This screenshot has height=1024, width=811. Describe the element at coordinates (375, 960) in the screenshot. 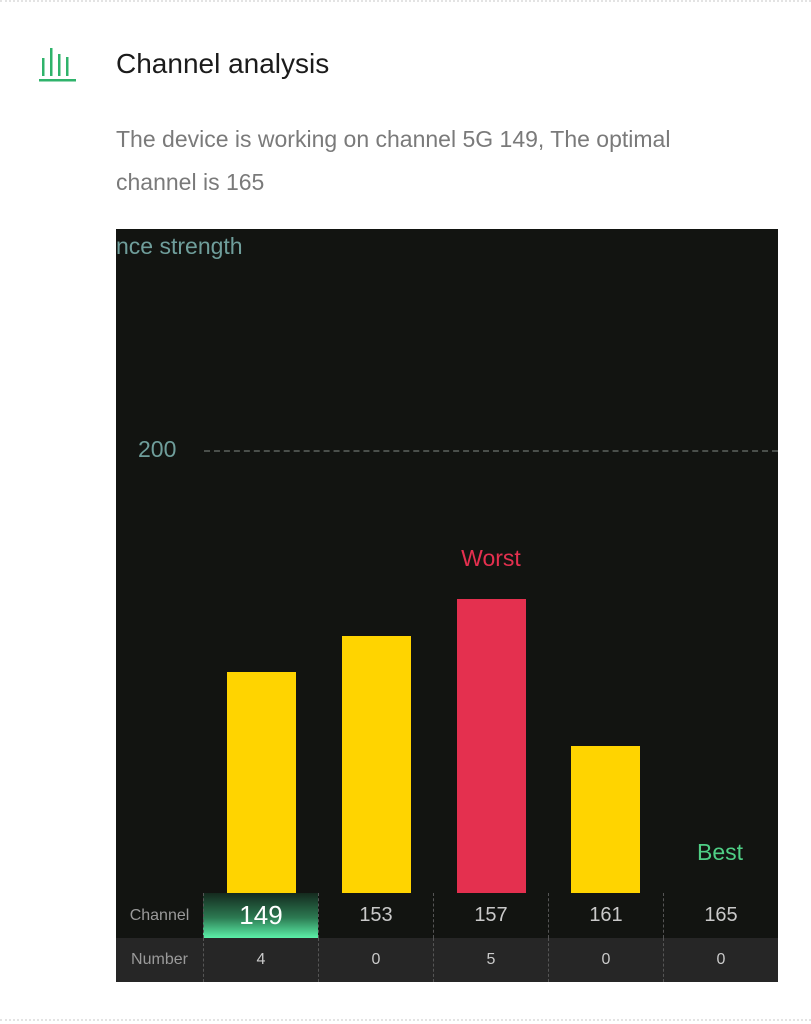

I see `number-cell-153: 0` at that location.